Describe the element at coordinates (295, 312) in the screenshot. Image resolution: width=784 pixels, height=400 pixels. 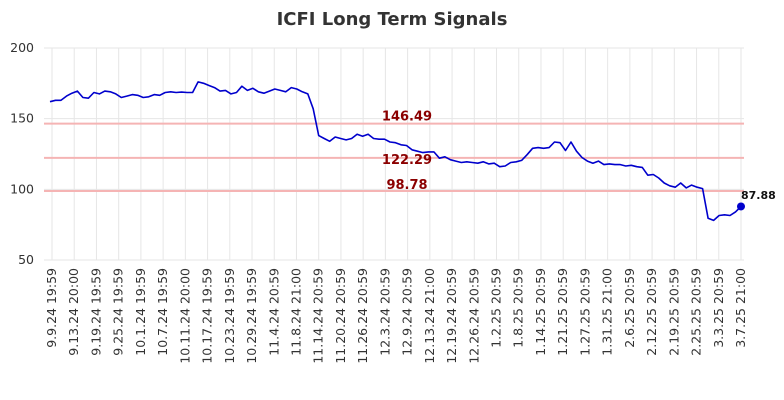
I see `x-tick-label: 11.8.24 21:00` at that location.